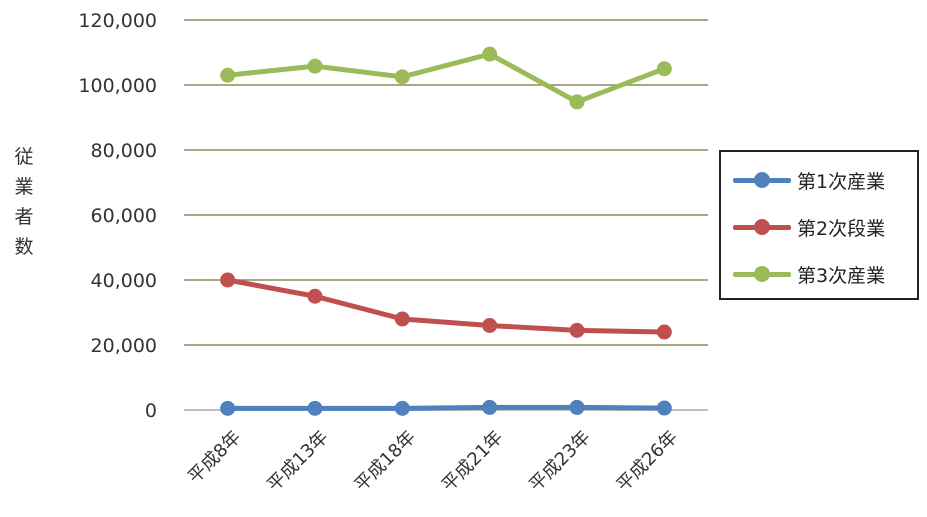 The height and width of the screenshot is (517, 927). Describe the element at coordinates (24, 217) in the screenshot. I see `y-axis-title-char: 者` at that location.